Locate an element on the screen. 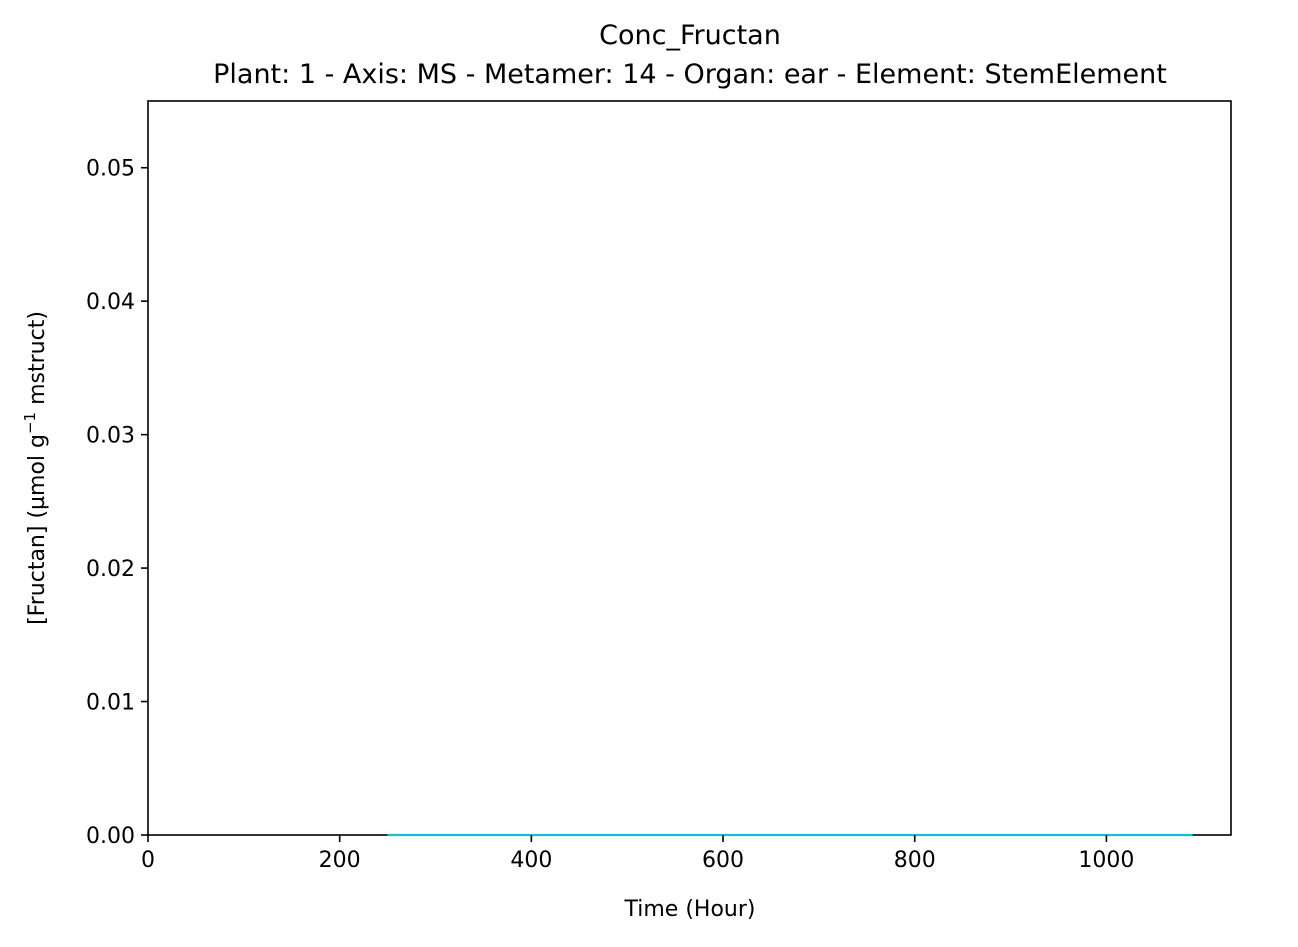  y-tick-label: 0.00 is located at coordinates (110, 836).